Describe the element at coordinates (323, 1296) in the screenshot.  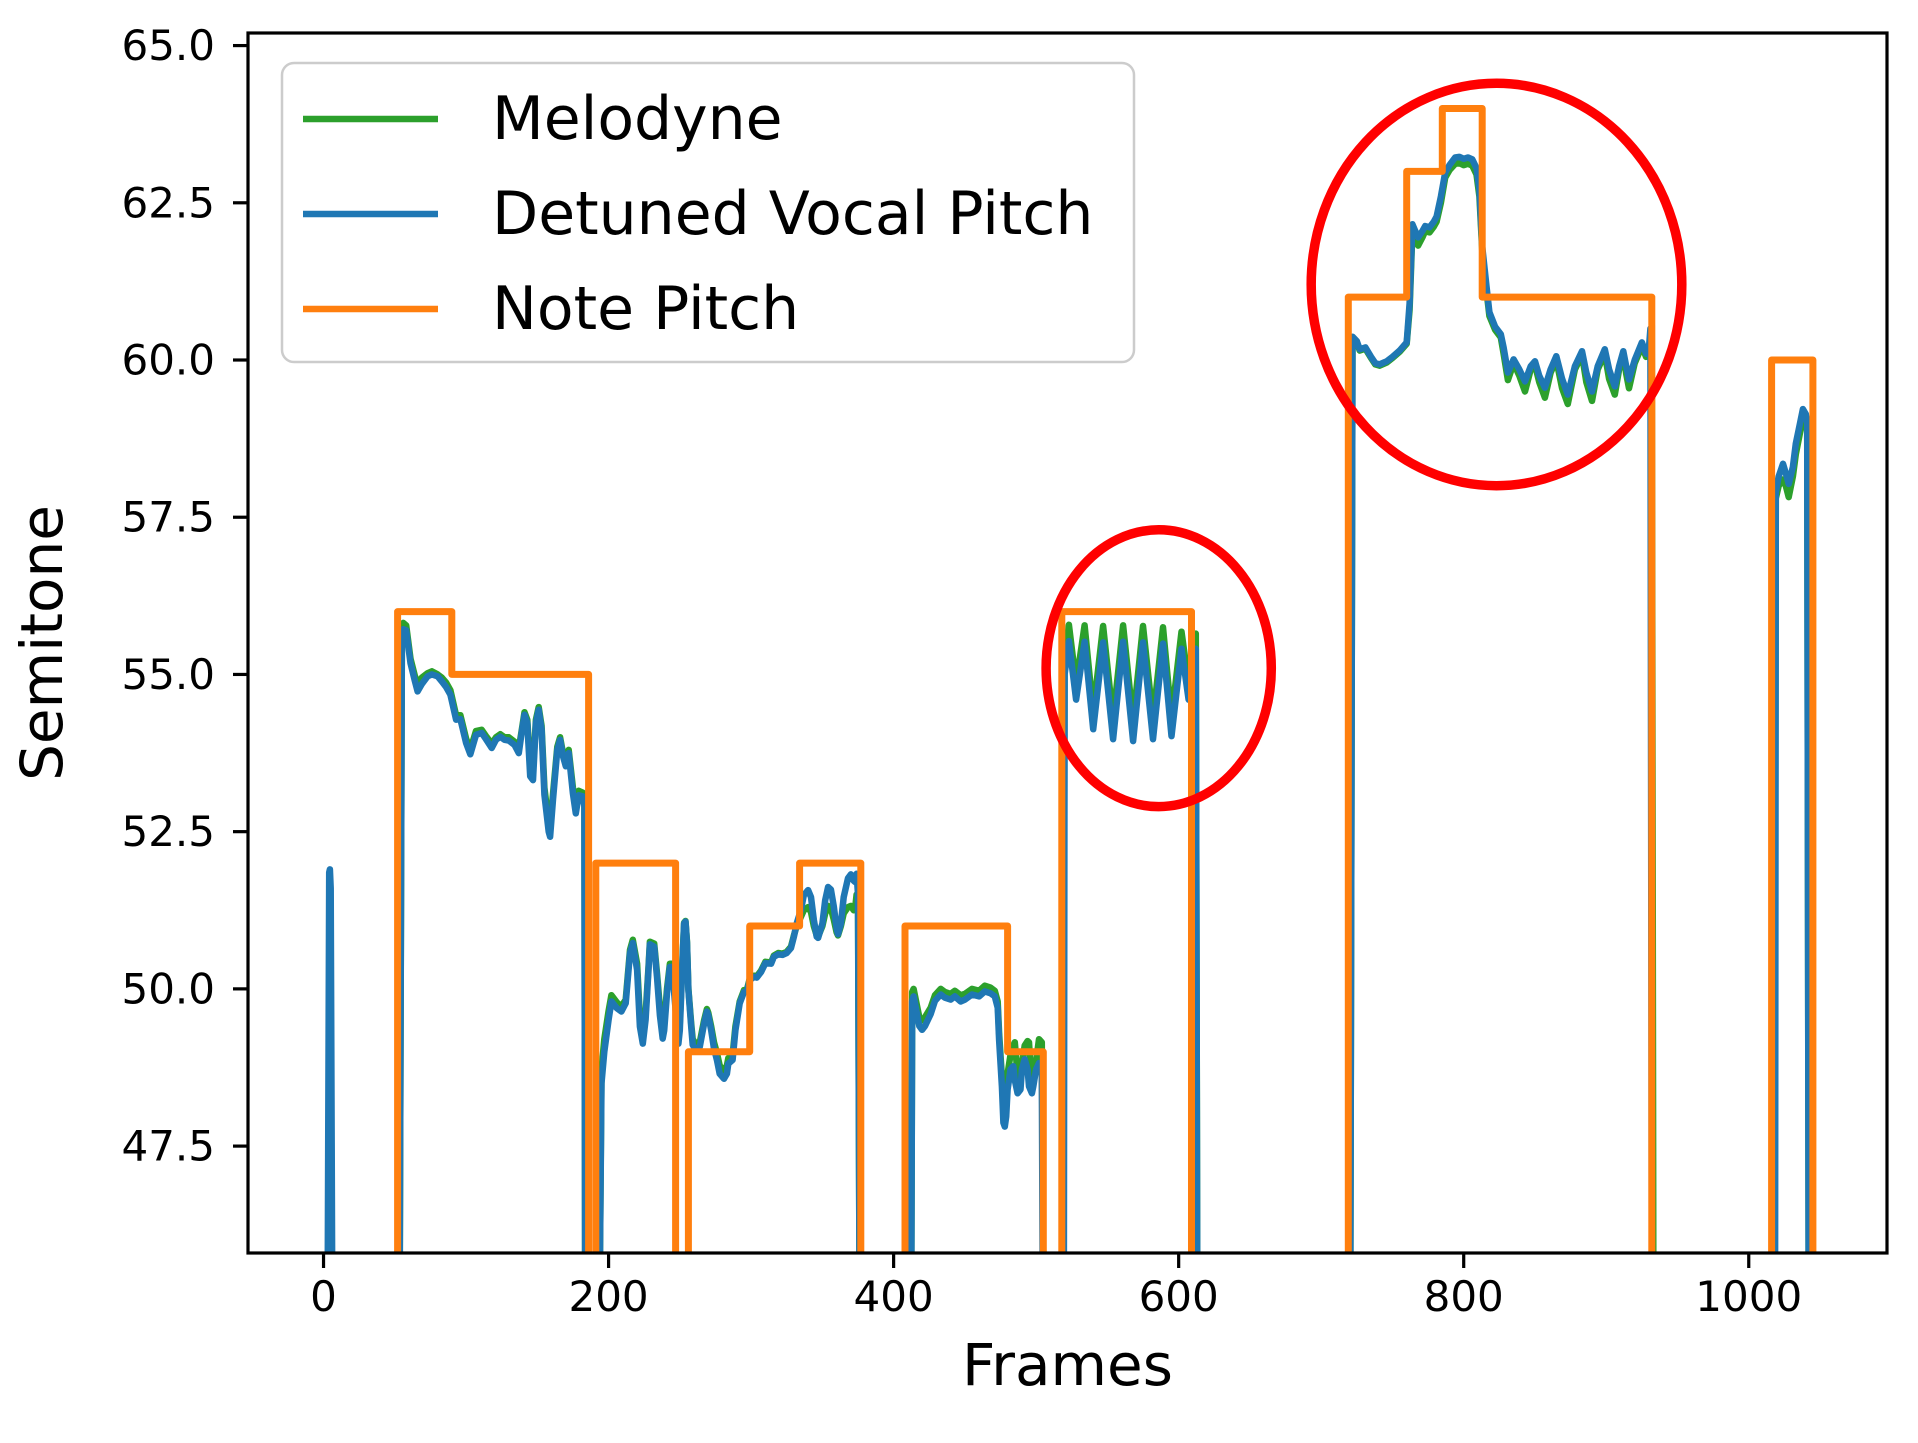
I see `x-tick-label: 0` at that location.